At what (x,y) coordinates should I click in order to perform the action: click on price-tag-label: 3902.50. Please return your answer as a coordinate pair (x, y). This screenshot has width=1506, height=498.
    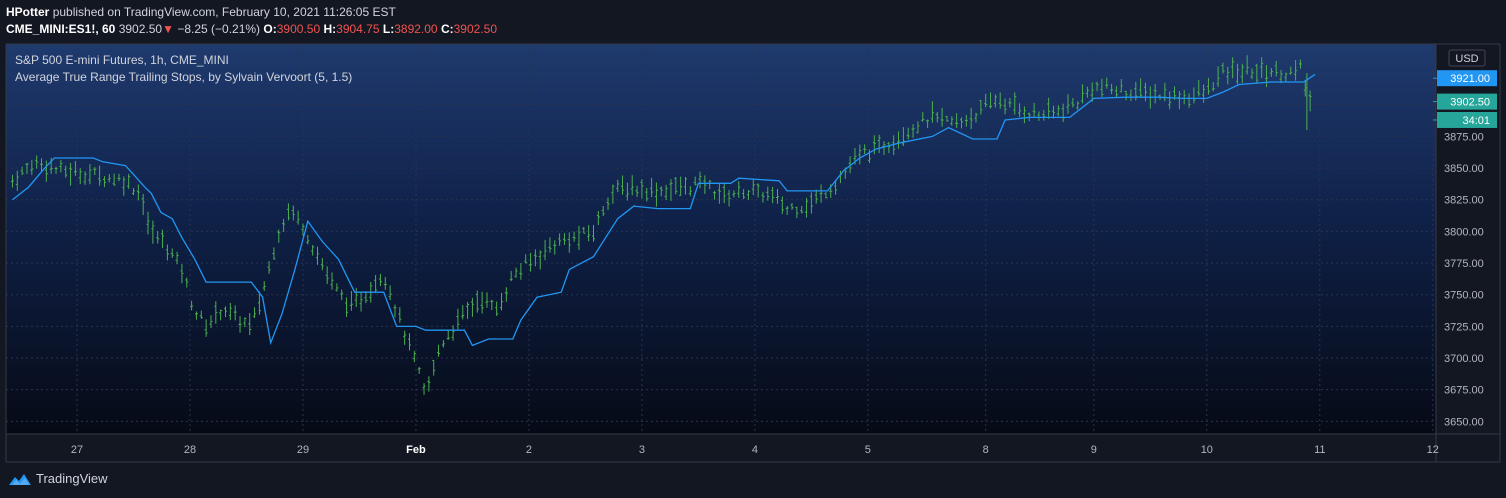
    Looking at the image, I should click on (1470, 103).